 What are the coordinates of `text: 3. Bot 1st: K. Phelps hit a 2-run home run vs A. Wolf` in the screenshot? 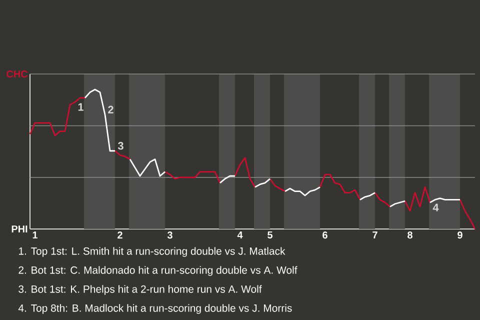 It's located at (140, 290).